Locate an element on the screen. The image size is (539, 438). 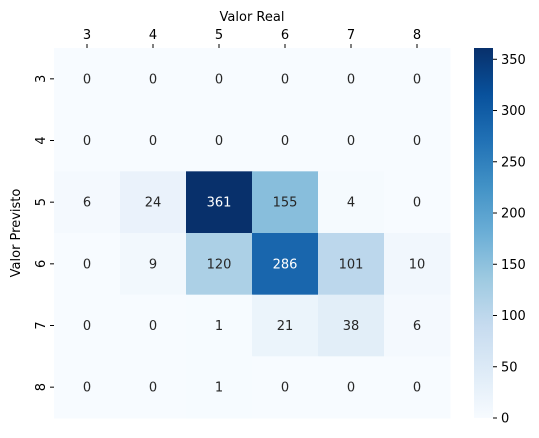
y-tick-label: 5 is located at coordinates (41, 202).